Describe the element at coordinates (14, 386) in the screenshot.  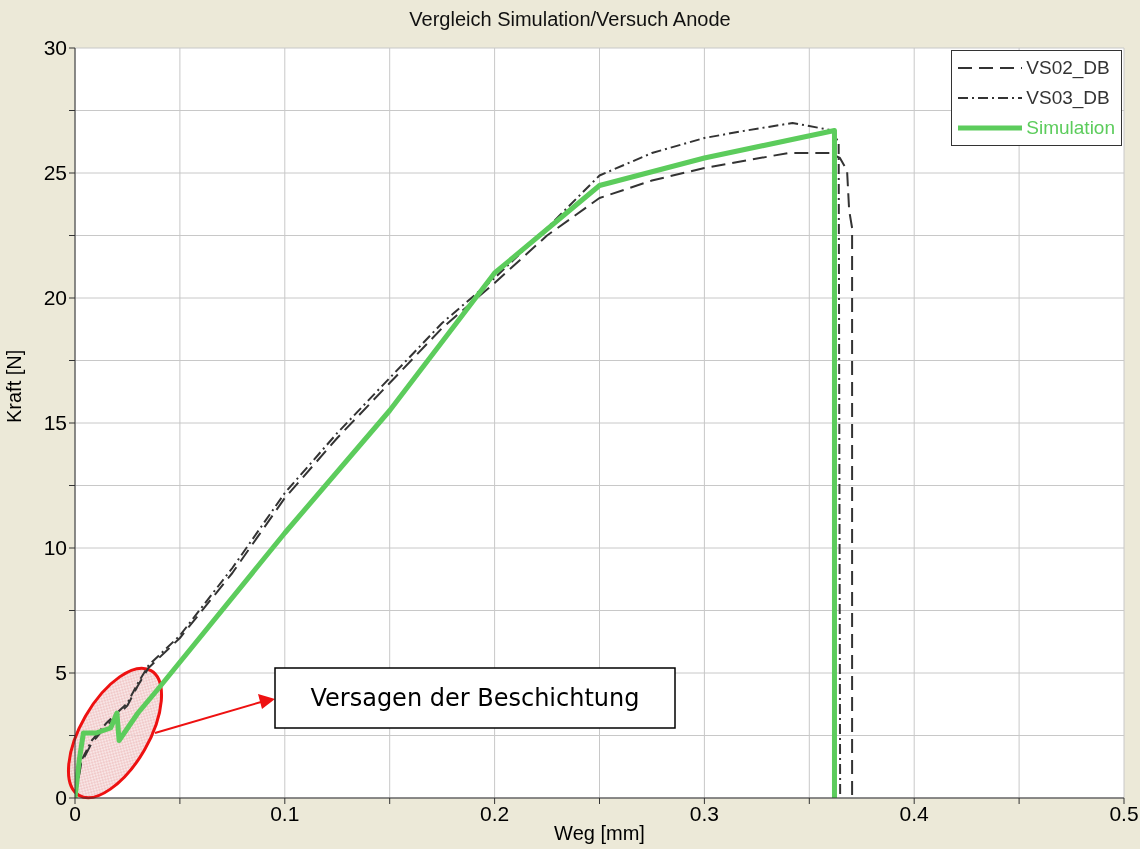
I see `y-axis-title: Kraft [N]` at that location.